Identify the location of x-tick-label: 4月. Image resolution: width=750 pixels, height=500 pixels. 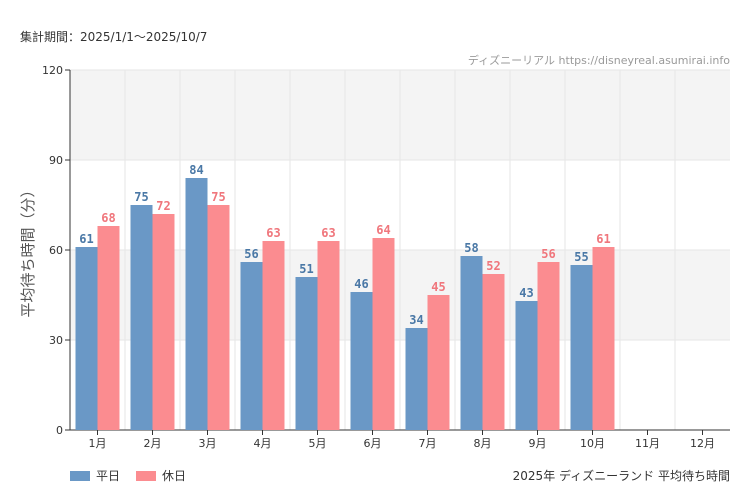
(263, 443).